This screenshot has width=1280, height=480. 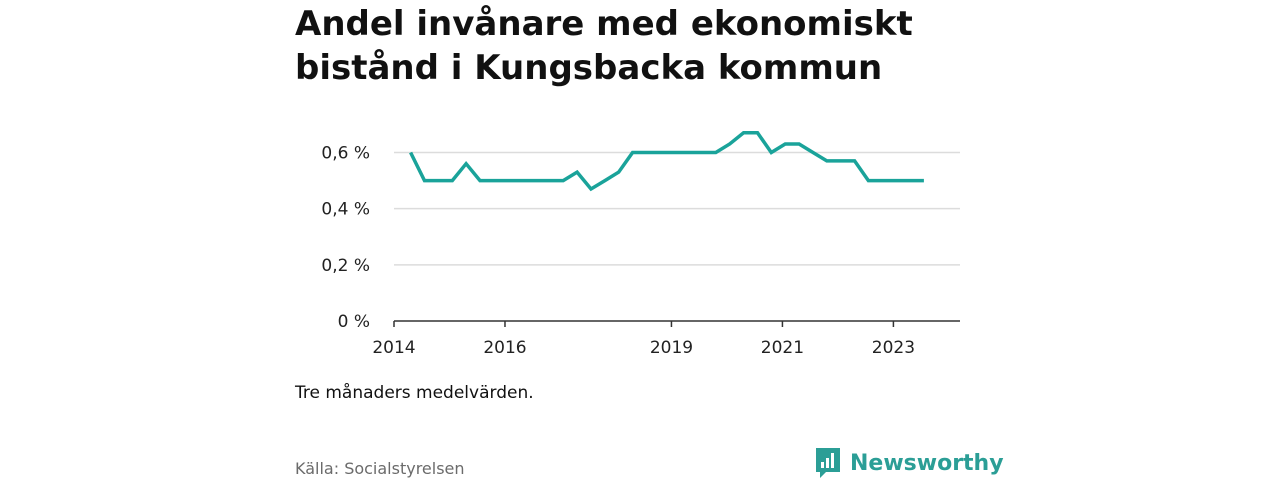 I want to click on y-tick-label: 0 %, so click(x=354, y=322).